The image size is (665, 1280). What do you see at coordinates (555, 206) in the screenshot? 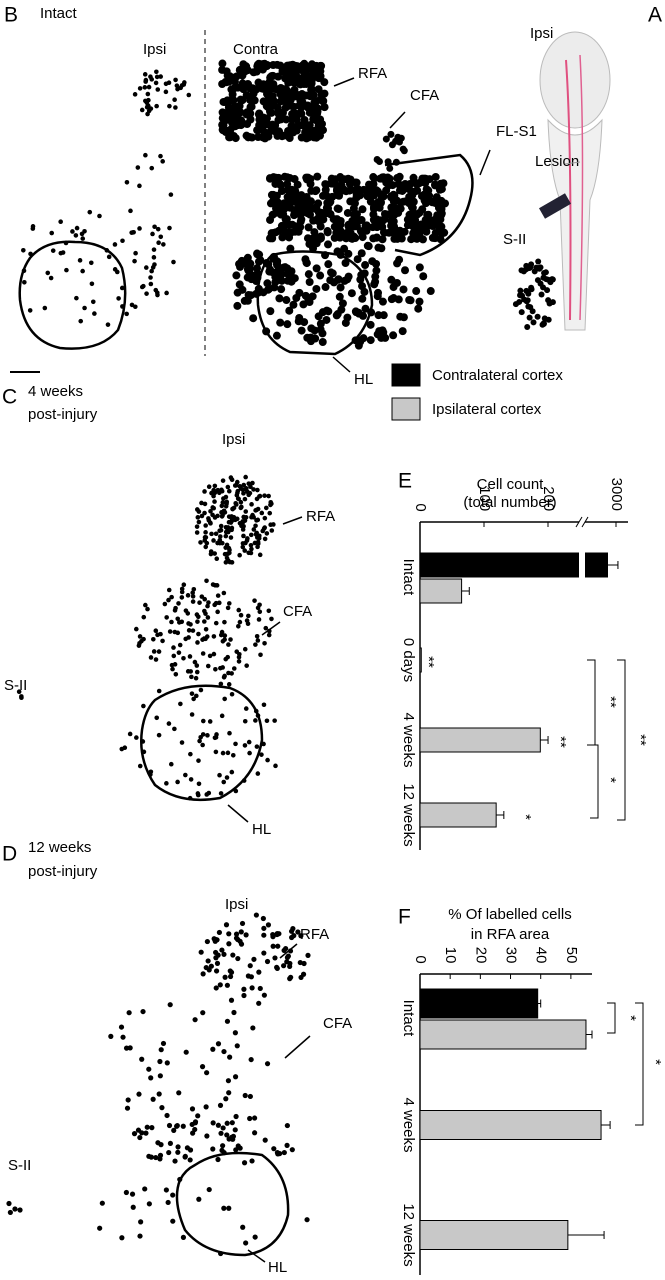
I see `syringe` at bounding box center [555, 206].